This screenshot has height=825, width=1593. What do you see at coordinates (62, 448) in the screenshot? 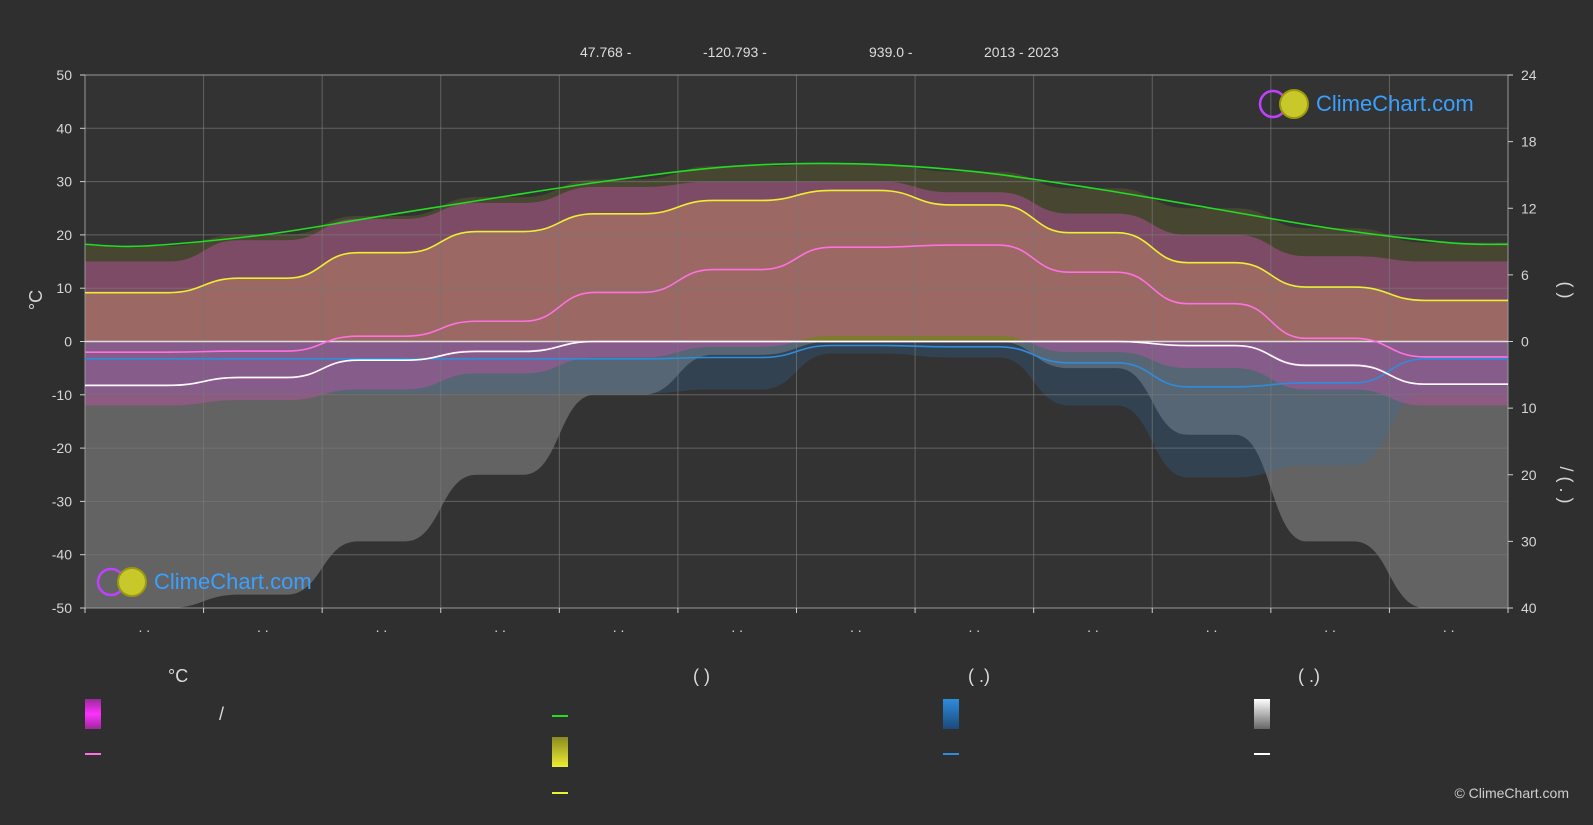
I see `y-left-tick-label: -20` at bounding box center [62, 448].